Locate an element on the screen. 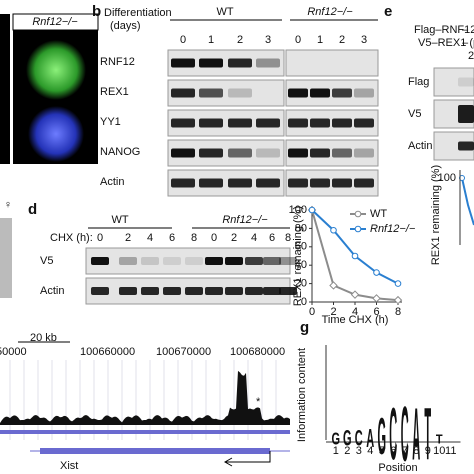 Image resolution: width=474 pixels, height=474 pixels. axis-unit: (days) is located at coordinates (125, 26).